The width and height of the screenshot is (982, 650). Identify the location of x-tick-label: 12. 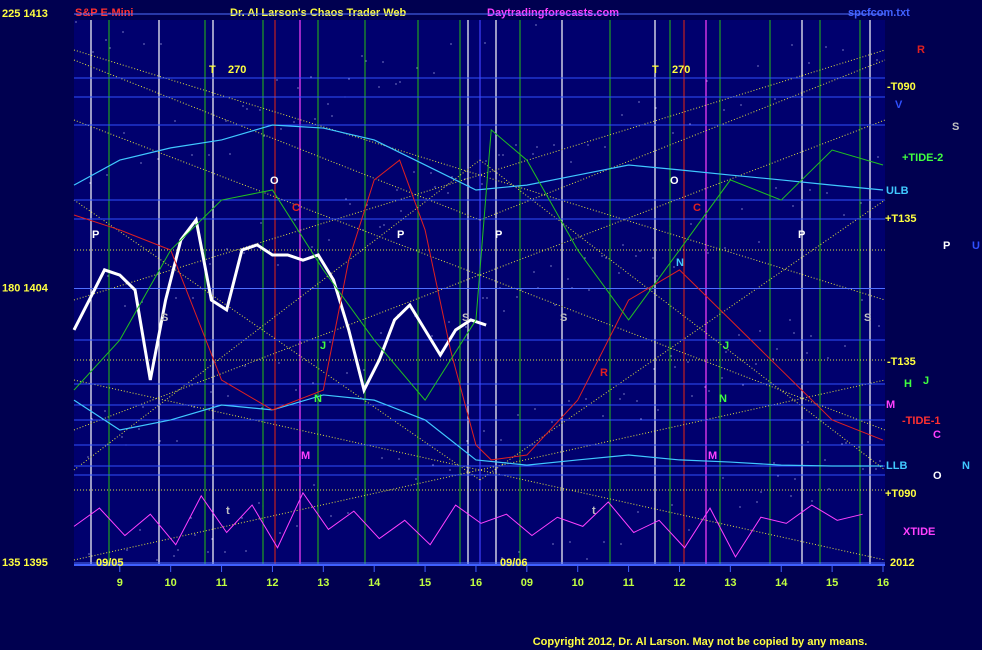
(272, 583).